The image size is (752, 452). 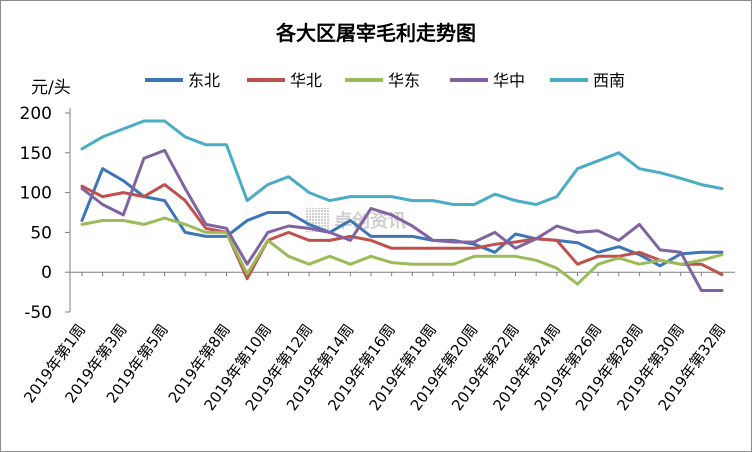 What do you see at coordinates (370, 221) in the screenshot?
I see `watermark-text: 卓创资讯` at bounding box center [370, 221].